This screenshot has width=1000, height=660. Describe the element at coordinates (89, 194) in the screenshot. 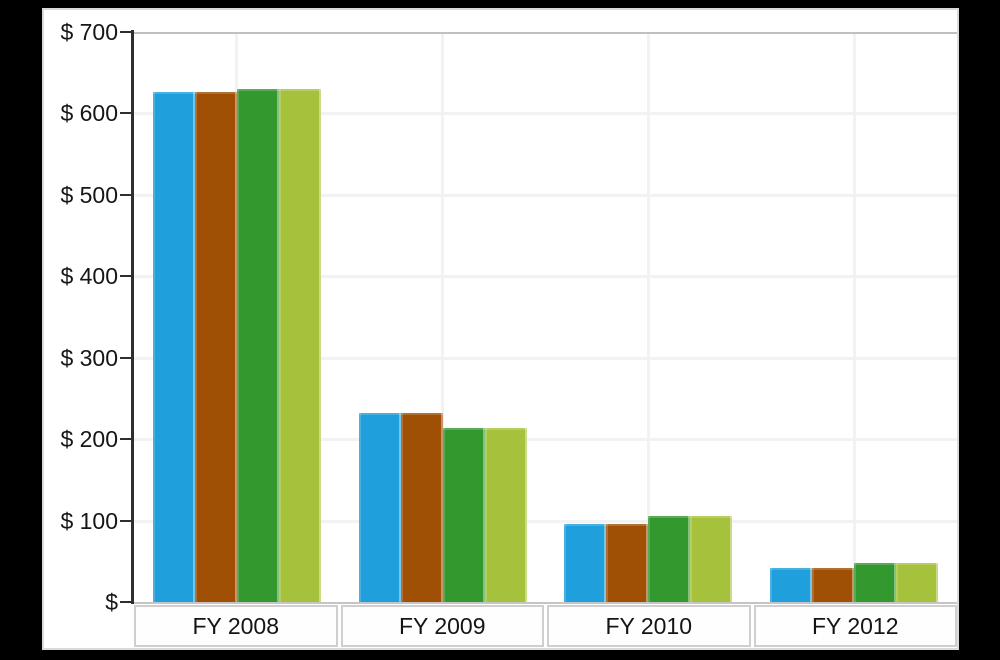

I see `y-axis-label: $ 500` at that location.